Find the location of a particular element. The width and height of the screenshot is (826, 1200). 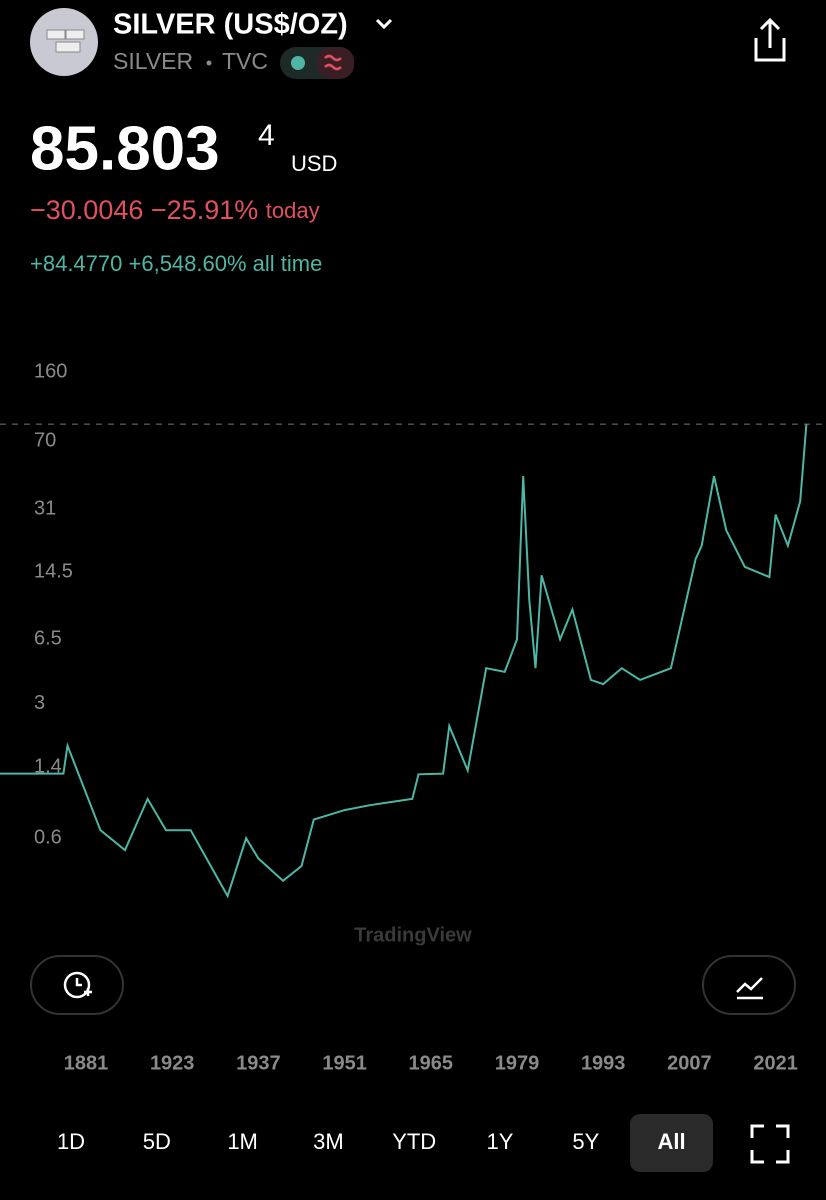

y-tick-label: 70 is located at coordinates (45, 440).